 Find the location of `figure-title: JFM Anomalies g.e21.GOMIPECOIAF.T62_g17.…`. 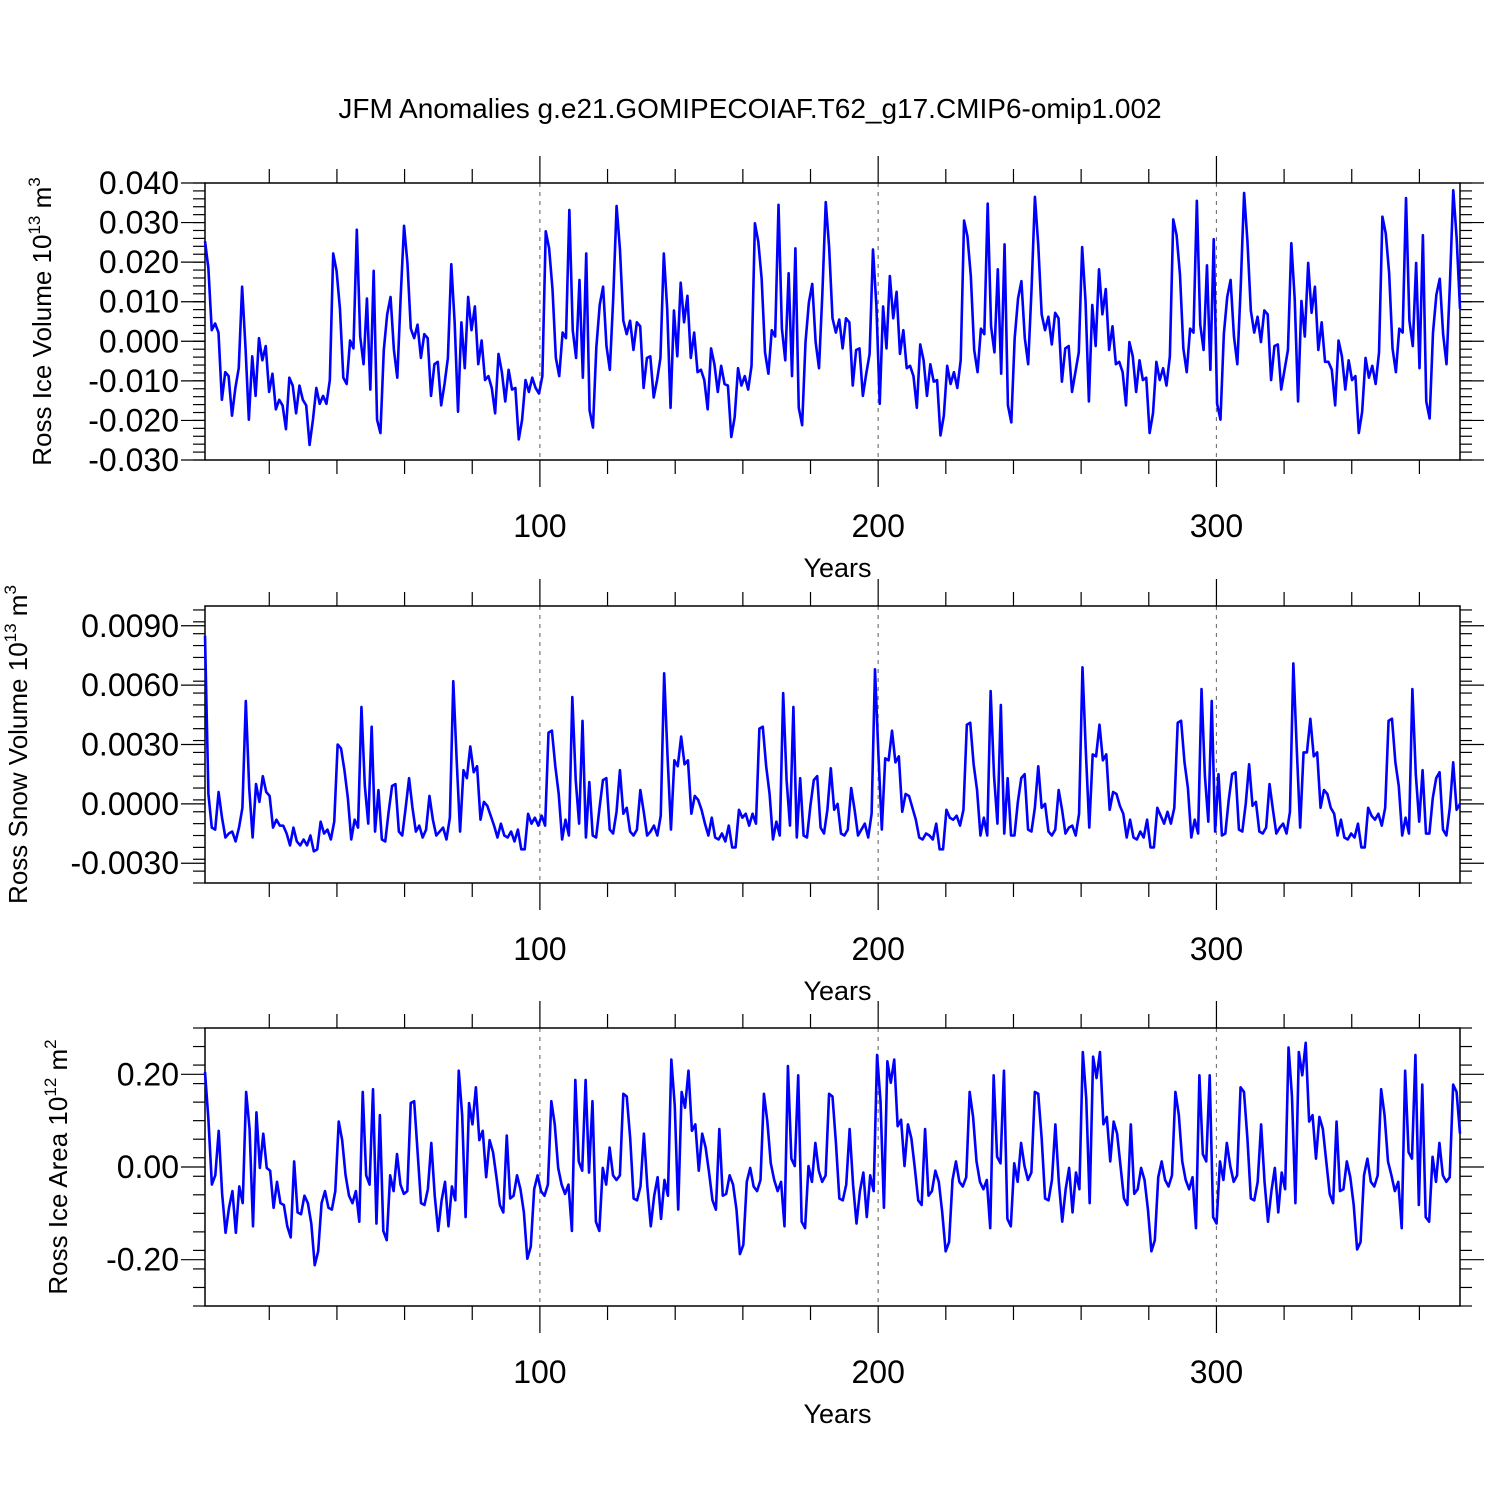

figure-title: JFM Anomalies g.e21.GOMIPECOIAF.T62_g17.… is located at coordinates (749, 108).